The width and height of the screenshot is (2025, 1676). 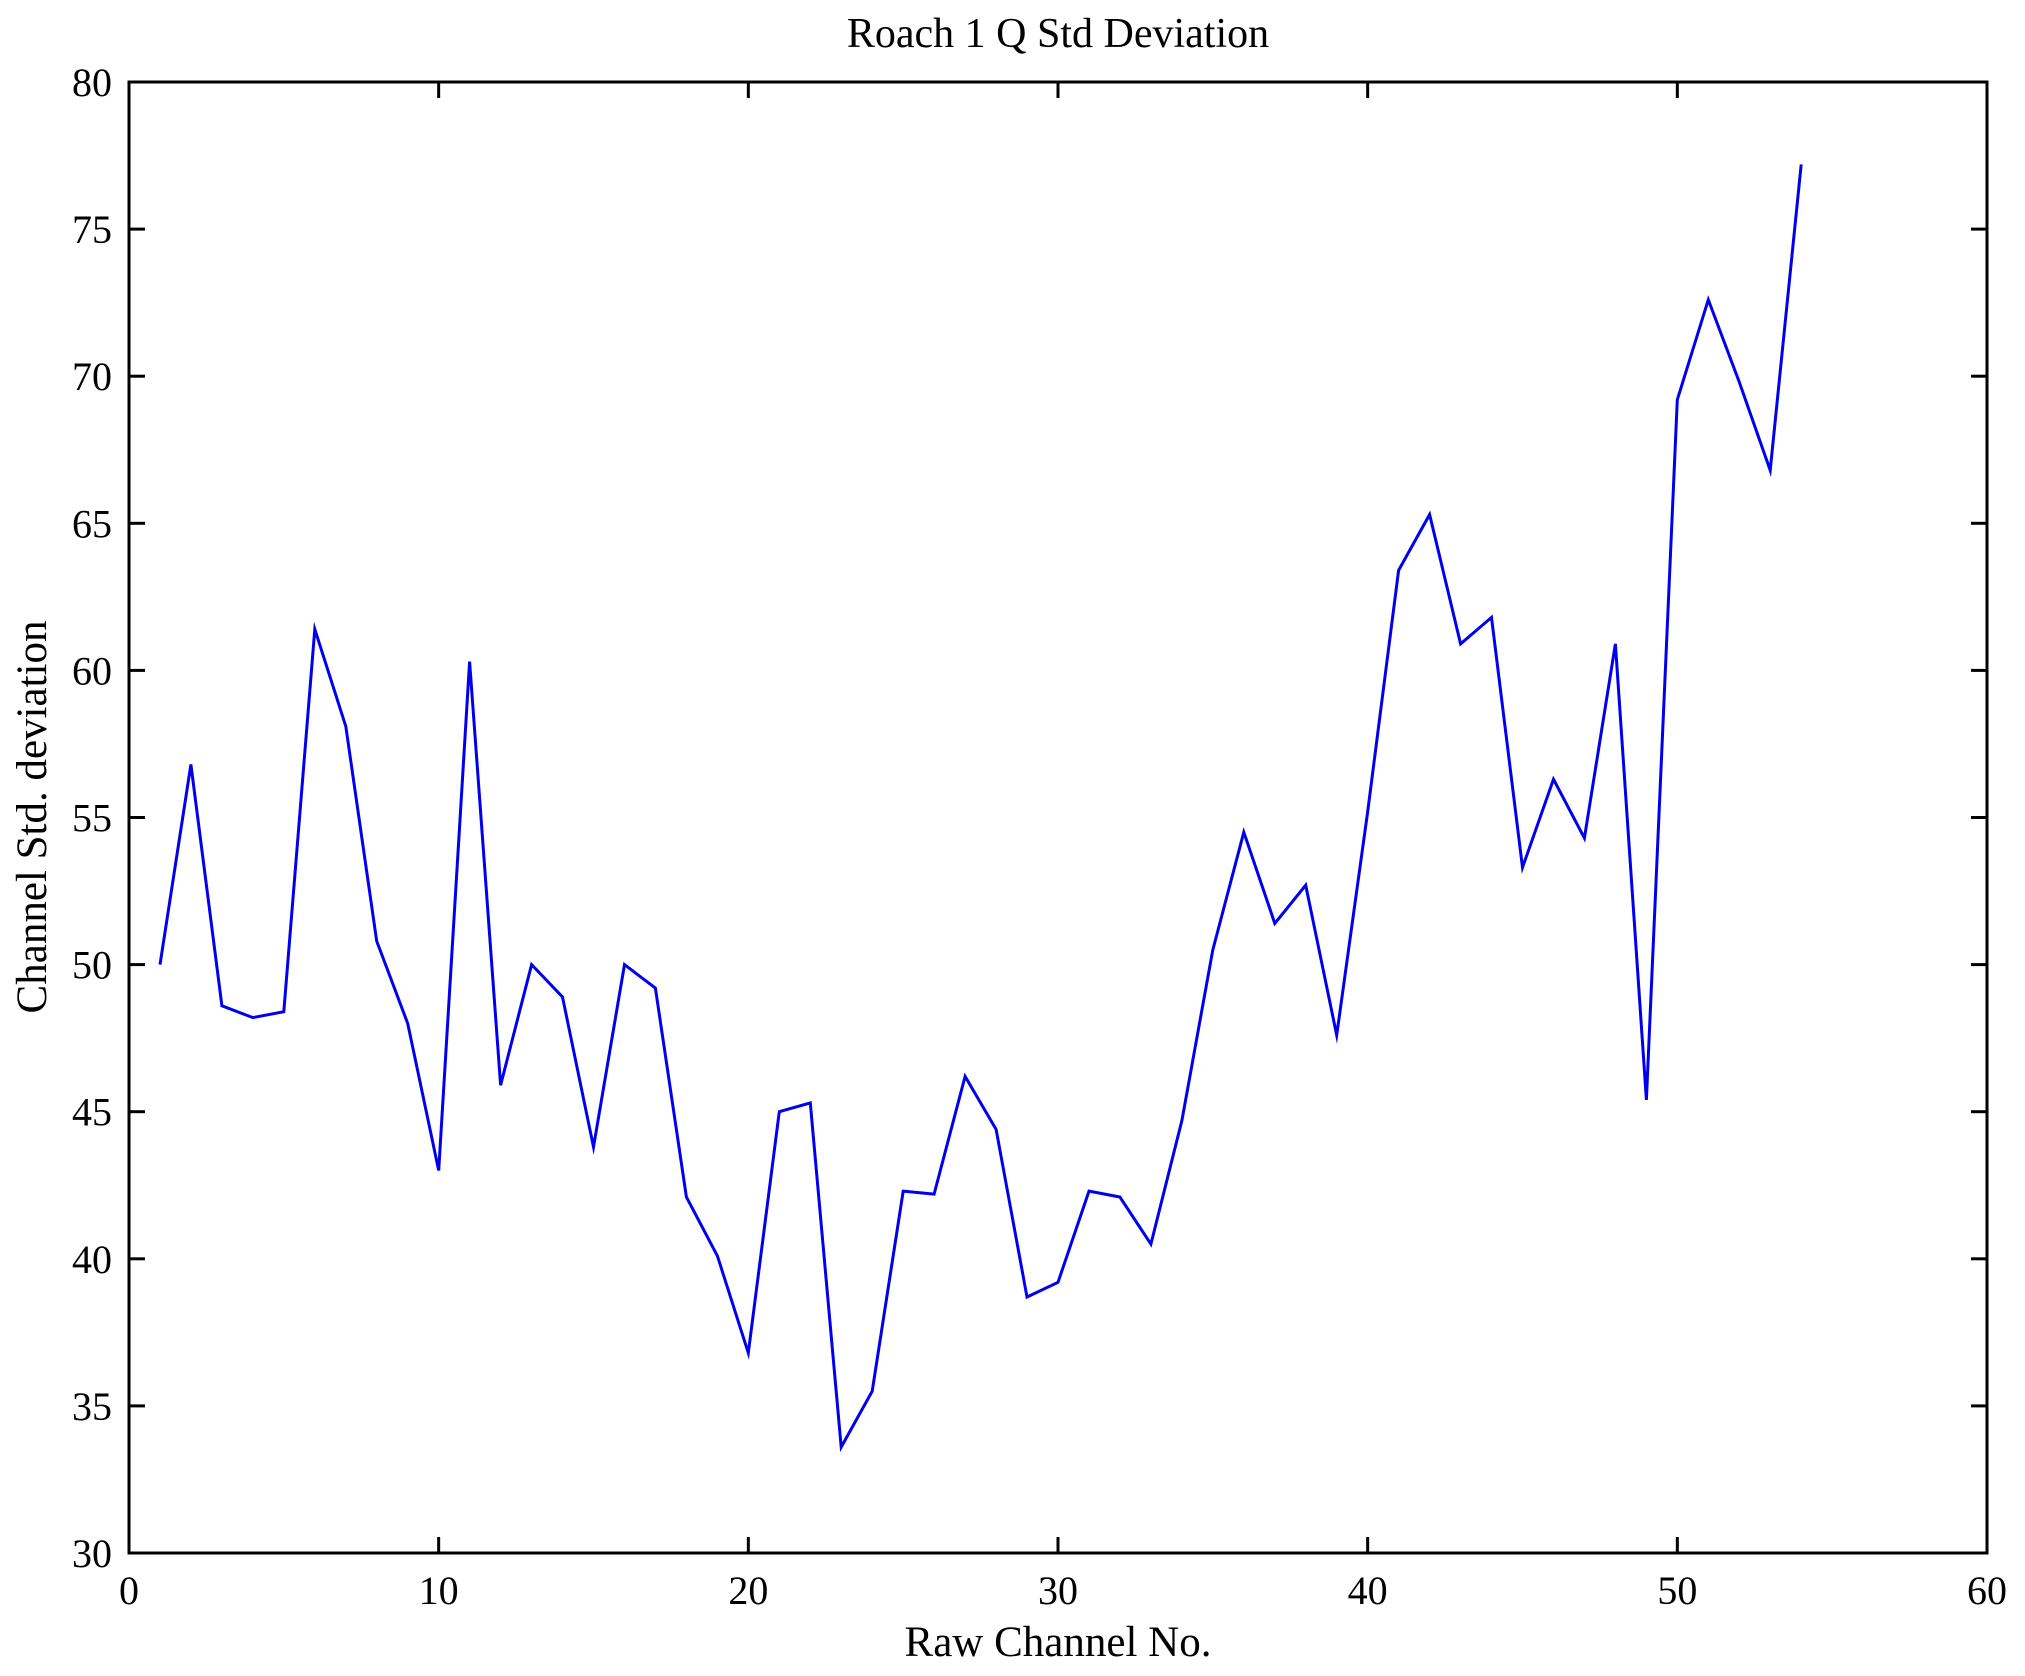 What do you see at coordinates (1677, 1590) in the screenshot?
I see `x-tick-label: 50` at bounding box center [1677, 1590].